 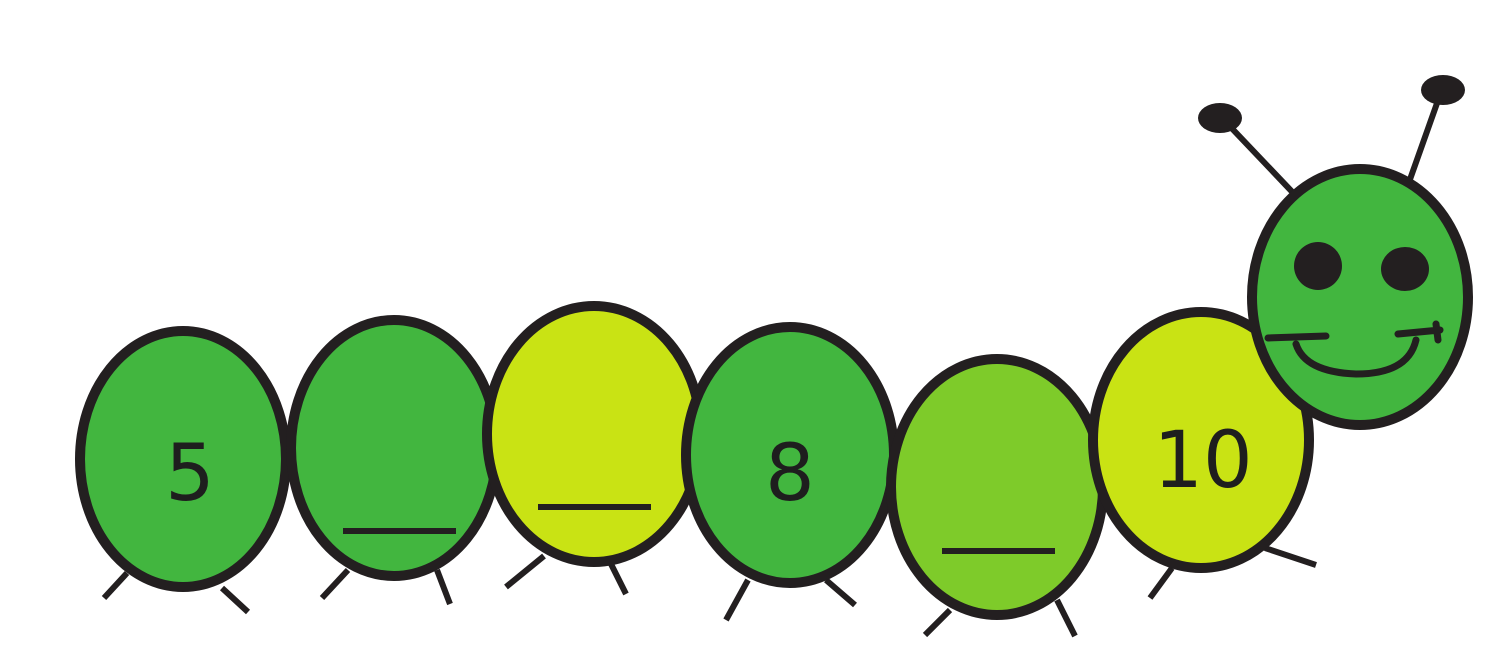 I want to click on segment-number: 10, so click(x=1202, y=461).